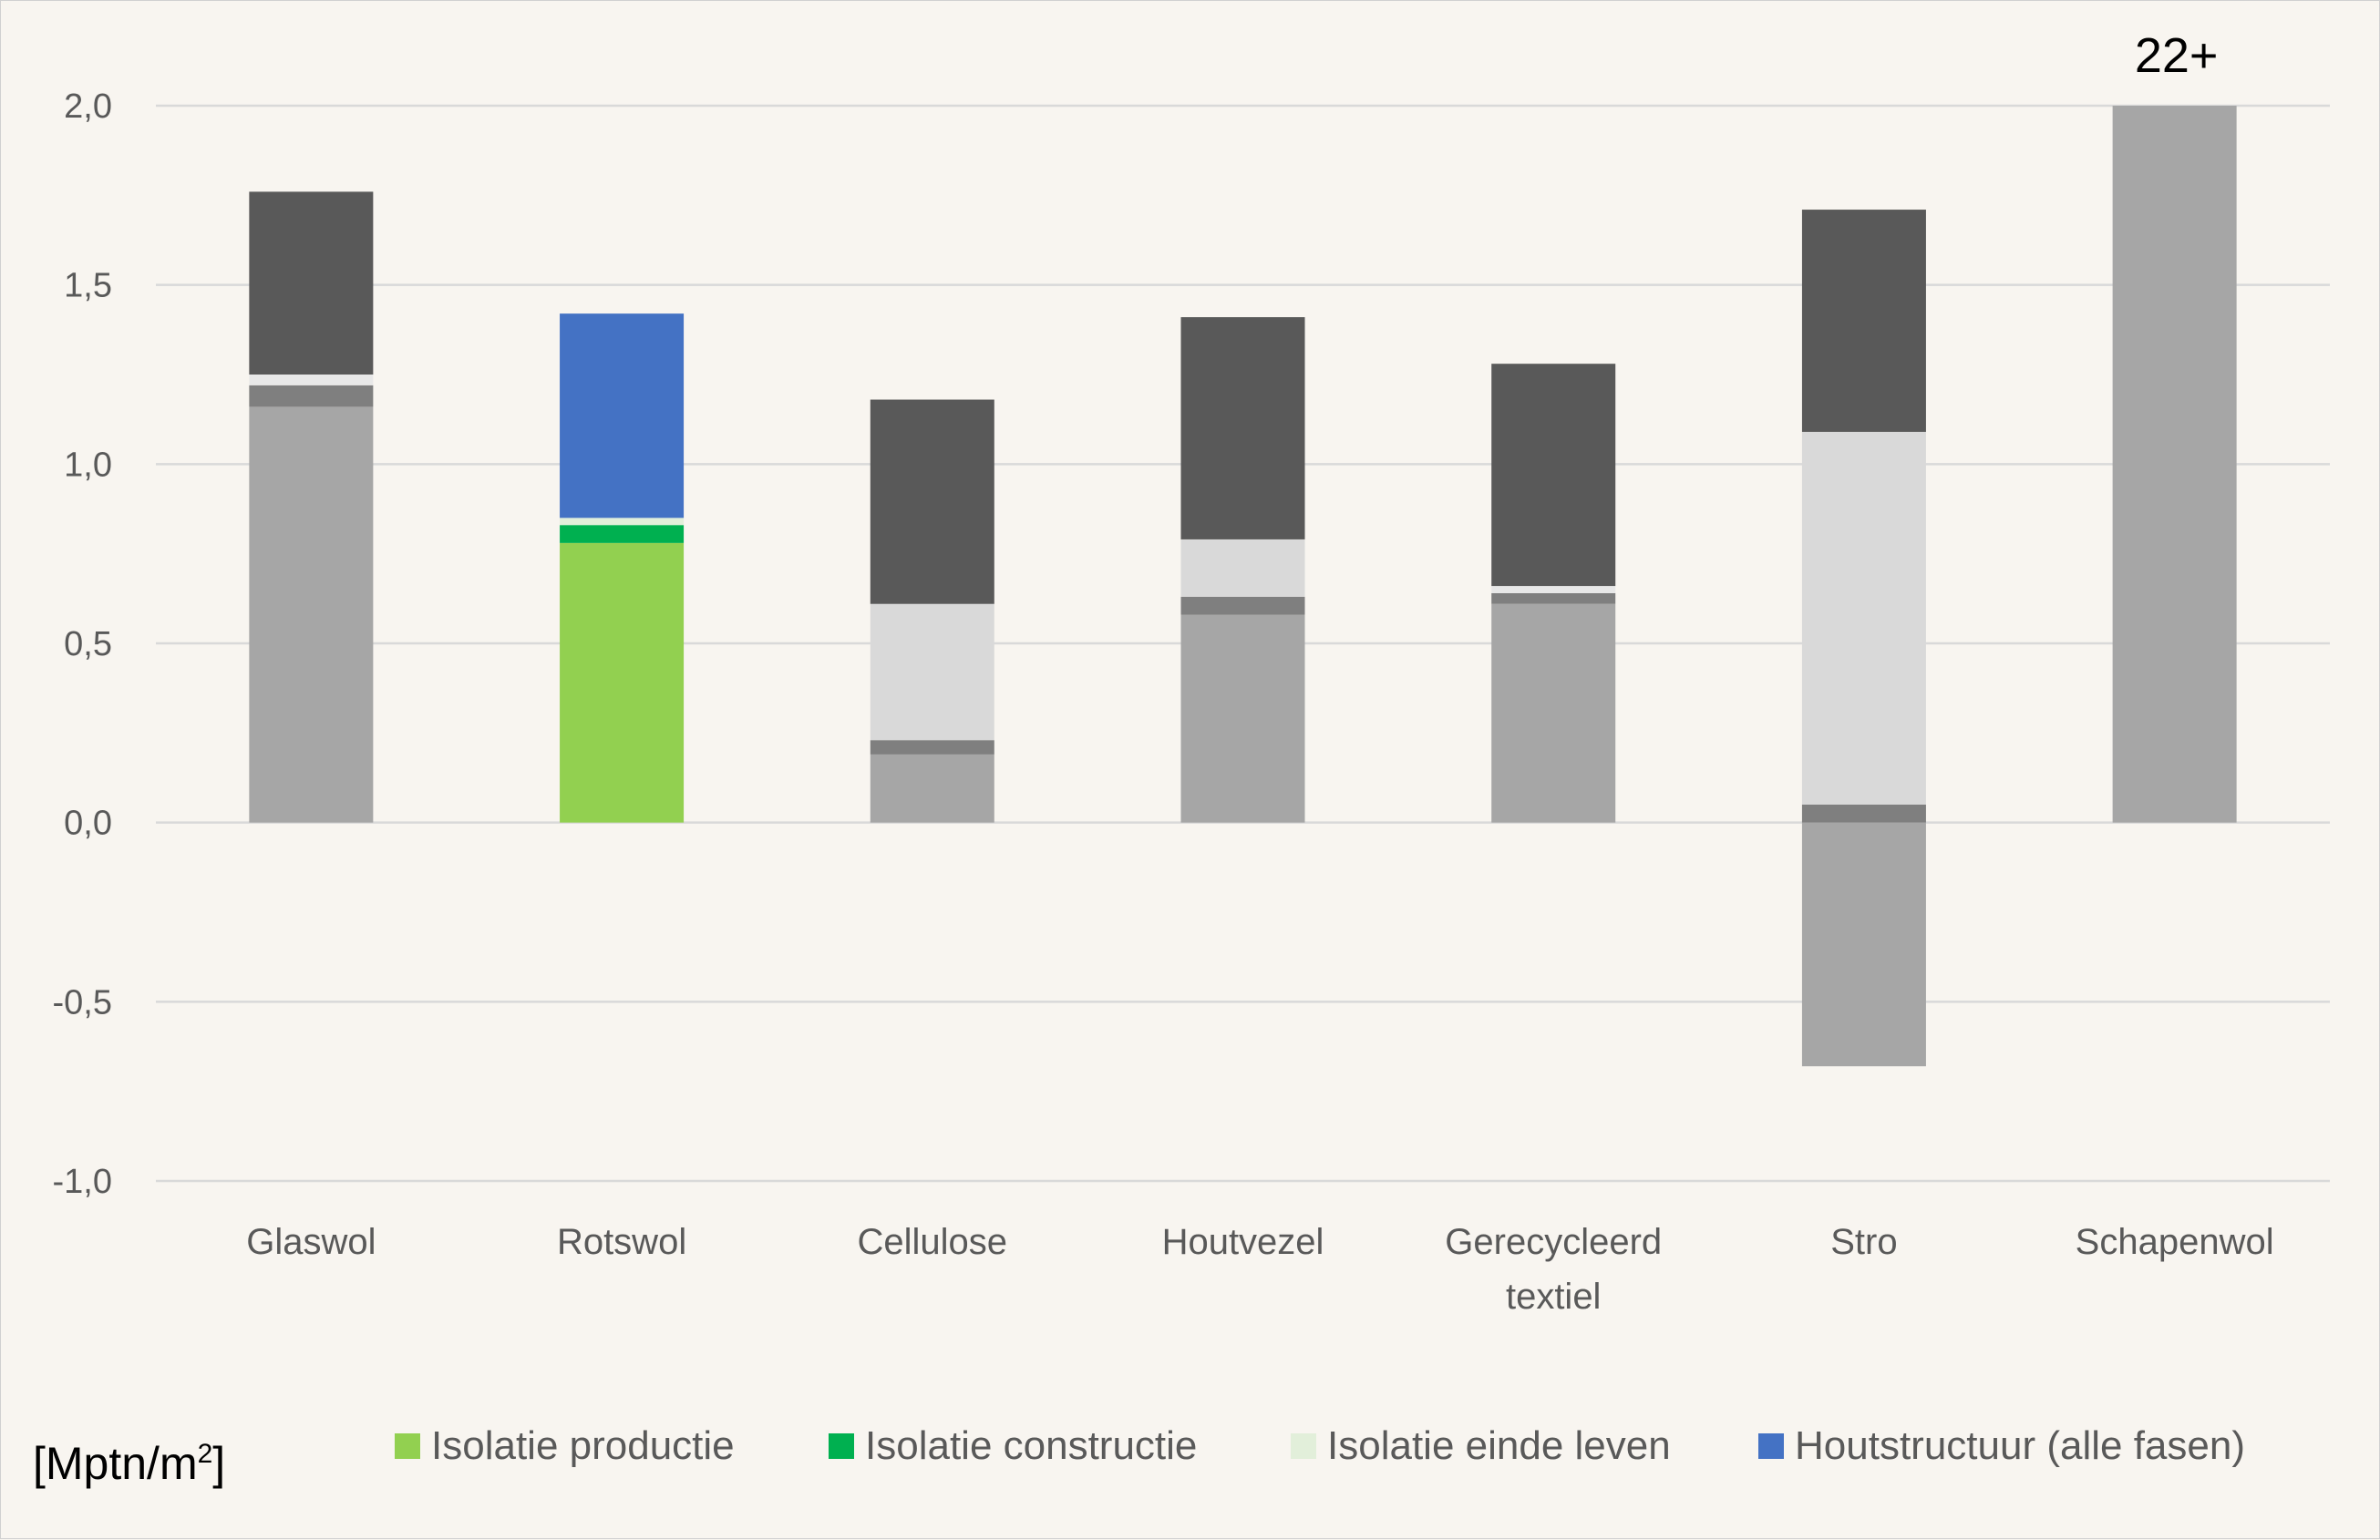 The image size is (2380, 1540). I want to click on x-category-label: textiel, so click(1554, 1297).